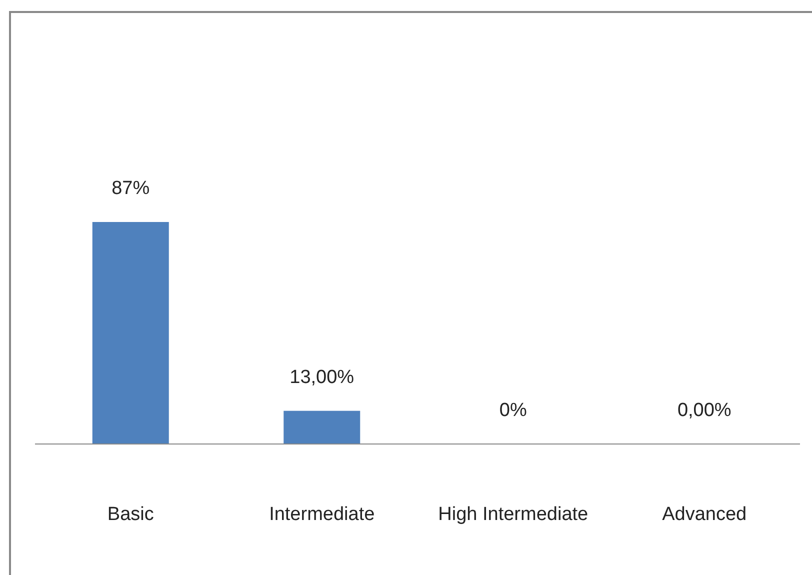 The image size is (812, 575). I want to click on x-tick-label: Basic, so click(130, 514).